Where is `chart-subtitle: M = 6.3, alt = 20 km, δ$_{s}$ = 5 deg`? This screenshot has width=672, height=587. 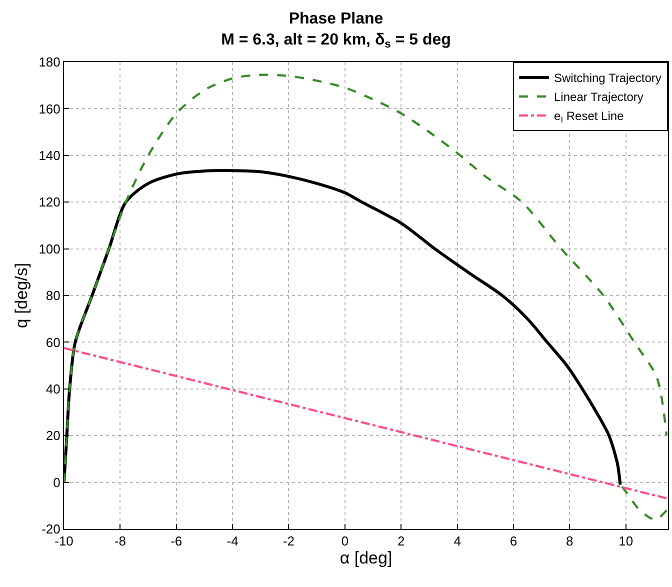 chart-subtitle: M = 6.3, alt = 20 km, δ$_{s}$ = 5 deg is located at coordinates (336, 41).